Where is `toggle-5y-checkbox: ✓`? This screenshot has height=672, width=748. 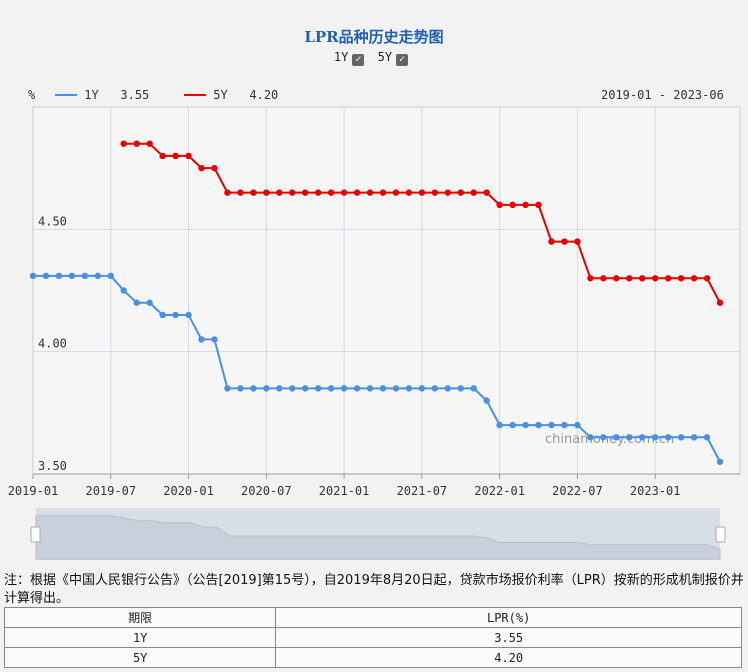 toggle-5y-checkbox: ✓ is located at coordinates (402, 60).